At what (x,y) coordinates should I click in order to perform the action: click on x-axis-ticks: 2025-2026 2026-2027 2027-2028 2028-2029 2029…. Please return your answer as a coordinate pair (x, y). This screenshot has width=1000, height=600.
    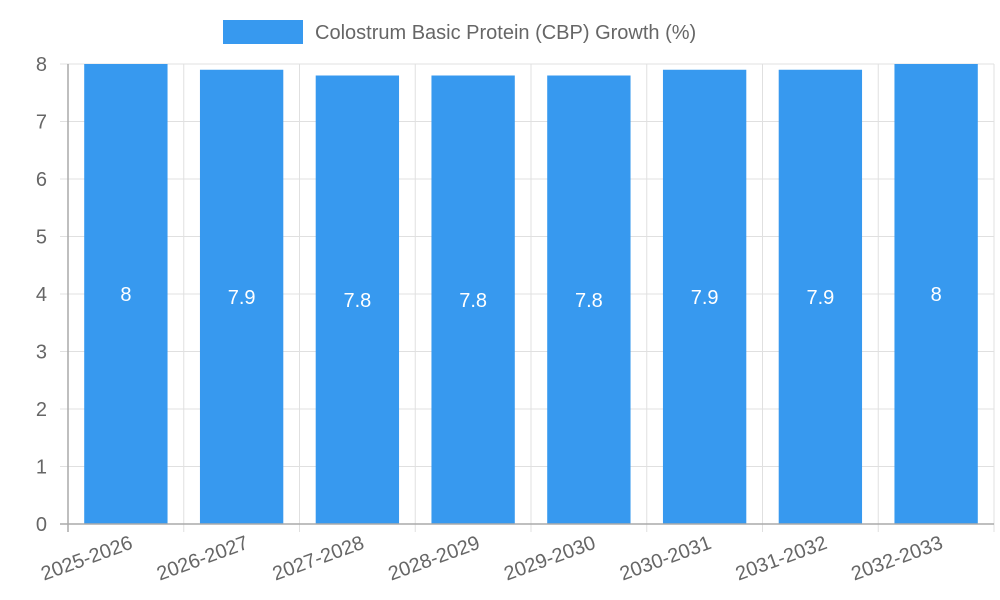
    Looking at the image, I should click on (492, 558).